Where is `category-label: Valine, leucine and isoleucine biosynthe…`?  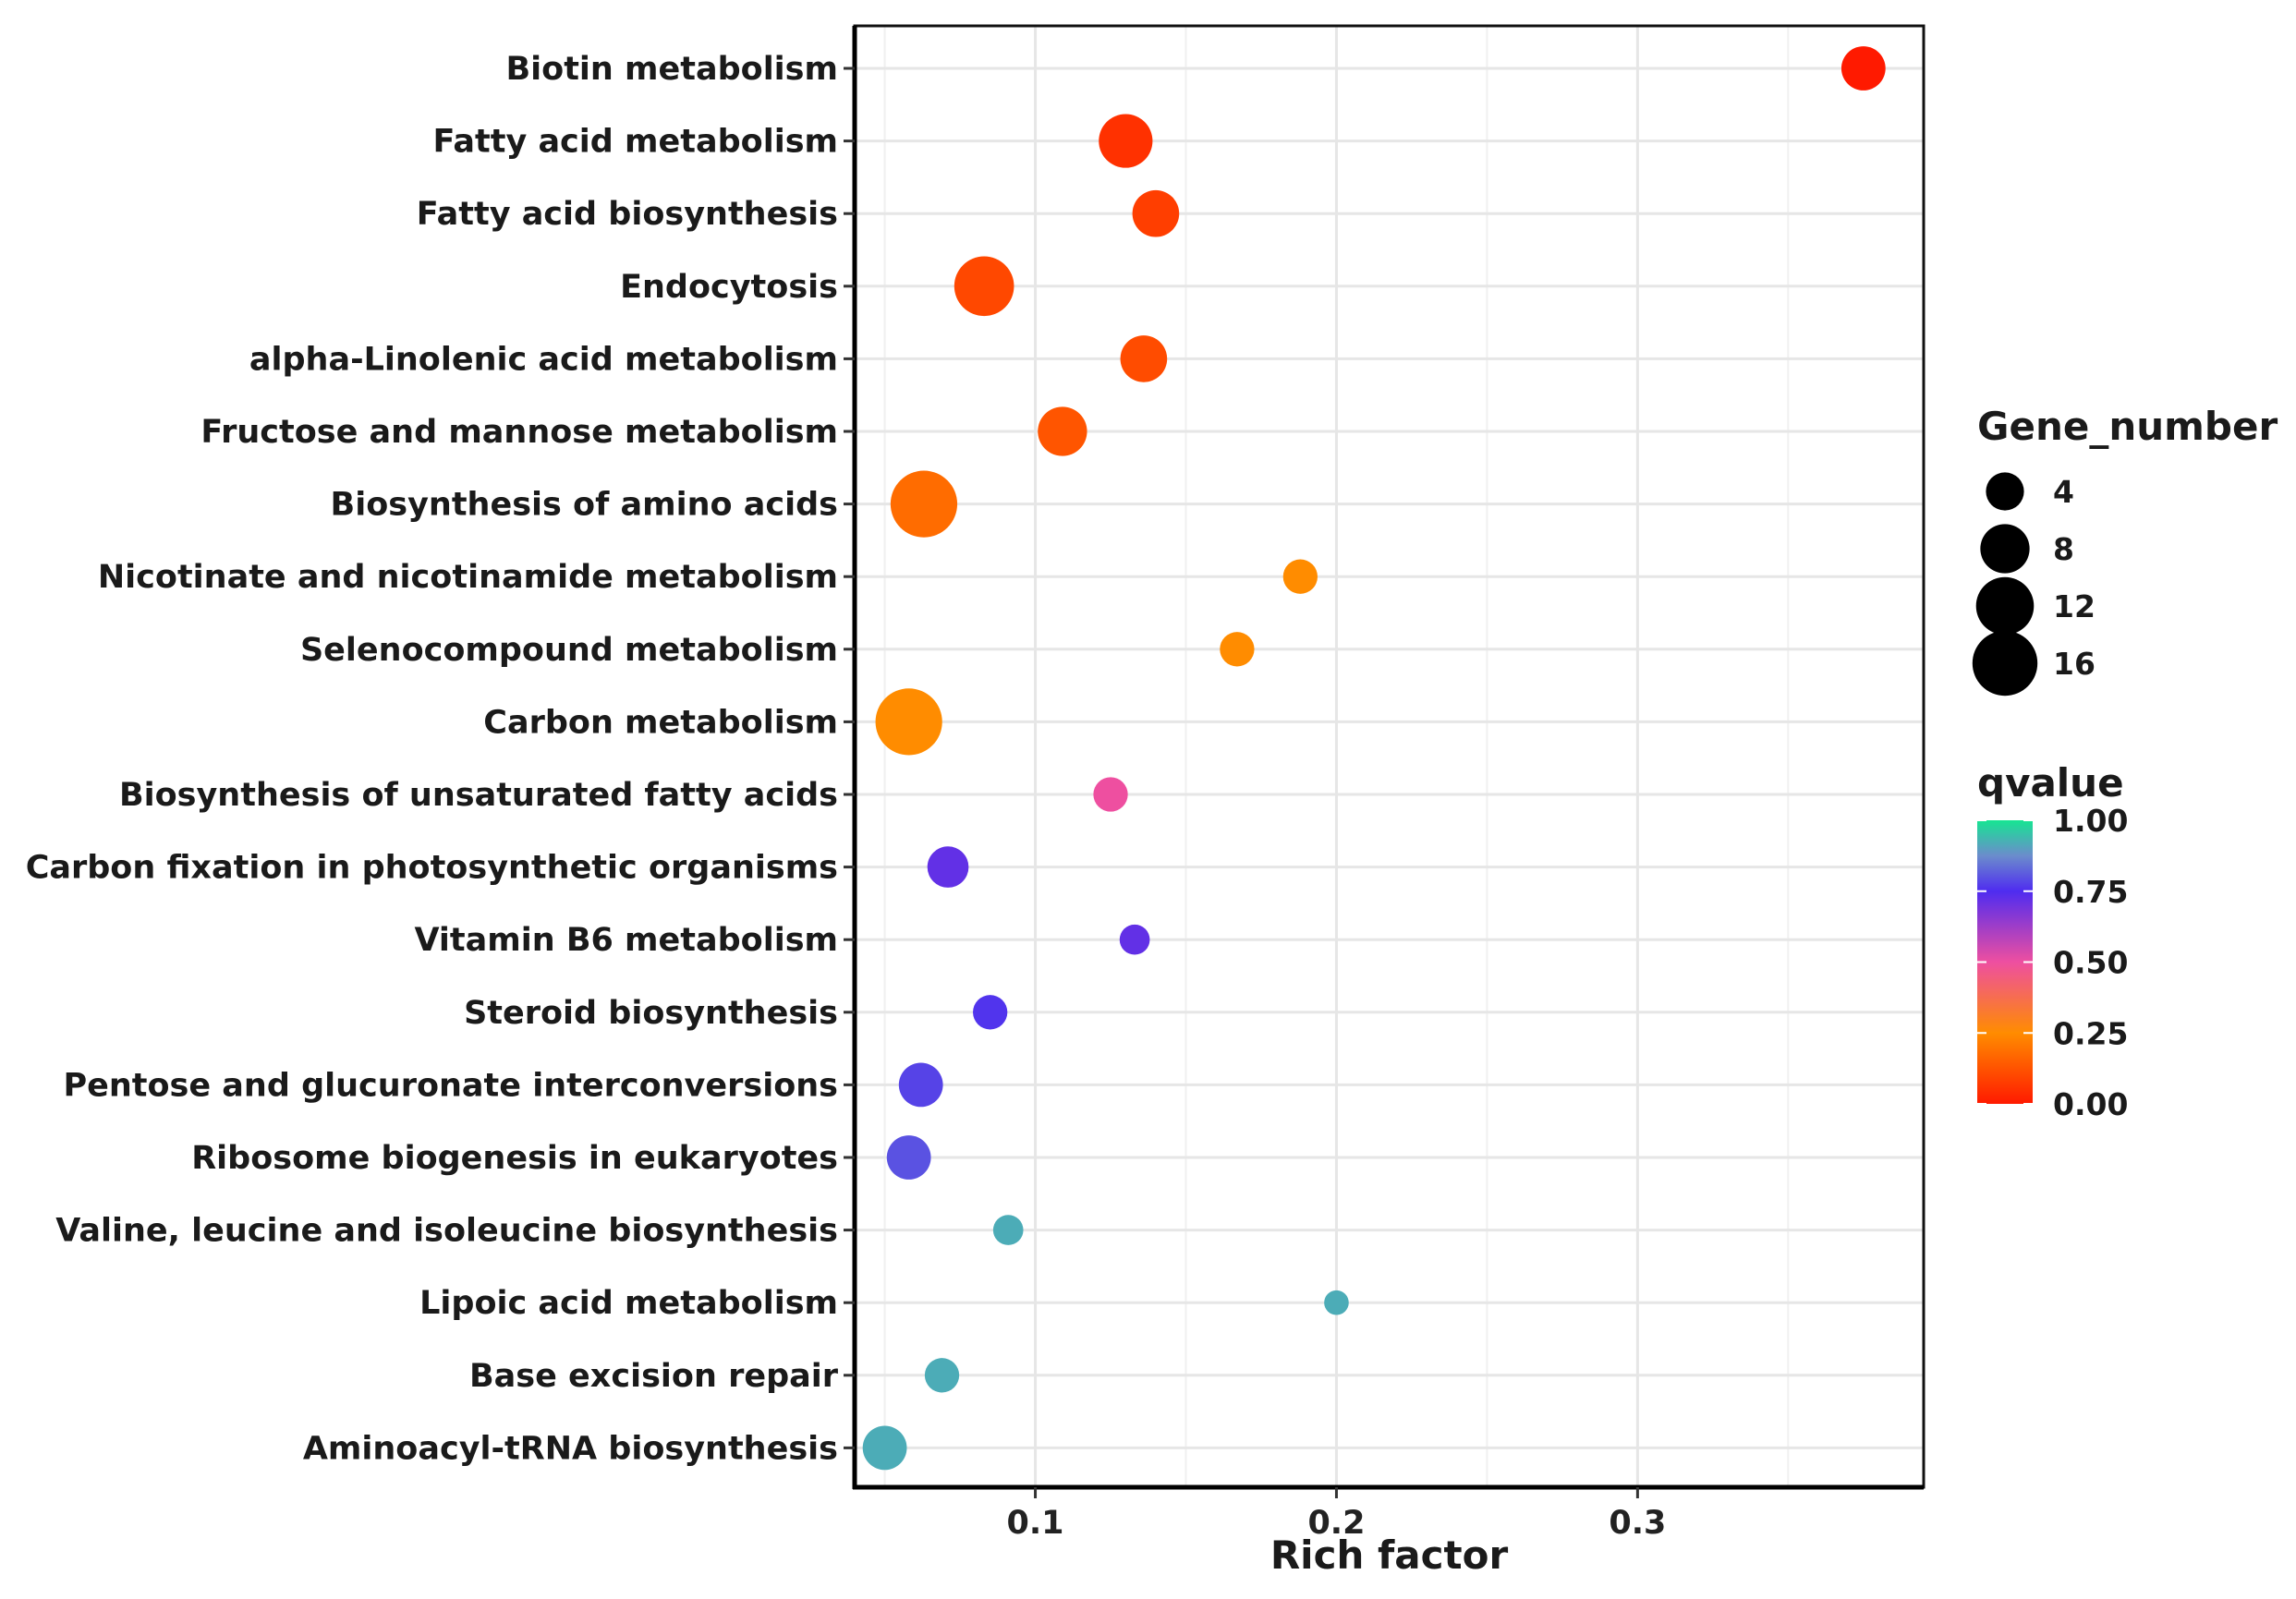
category-label: Valine, leucine and isoleucine biosynthe… is located at coordinates (446, 1232).